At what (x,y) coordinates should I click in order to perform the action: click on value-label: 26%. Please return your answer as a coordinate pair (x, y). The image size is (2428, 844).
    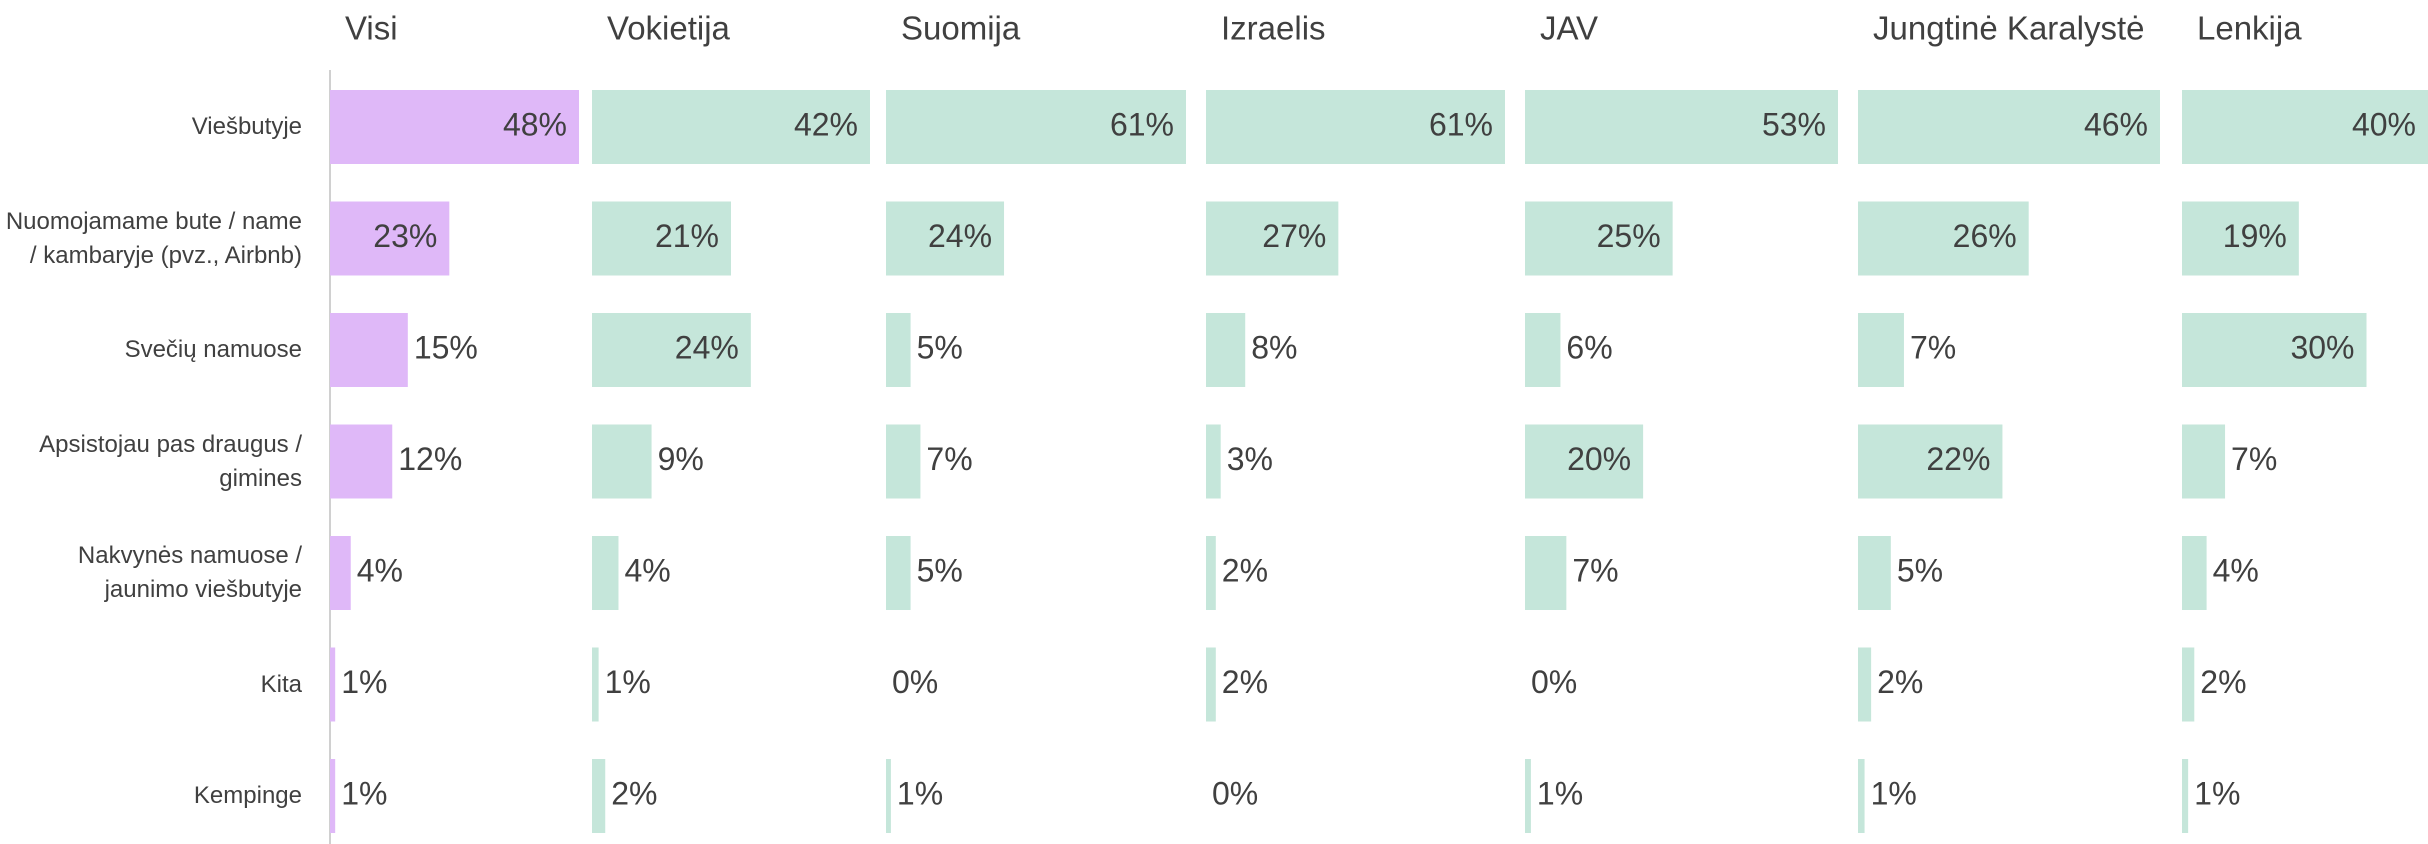
    Looking at the image, I should click on (1985, 236).